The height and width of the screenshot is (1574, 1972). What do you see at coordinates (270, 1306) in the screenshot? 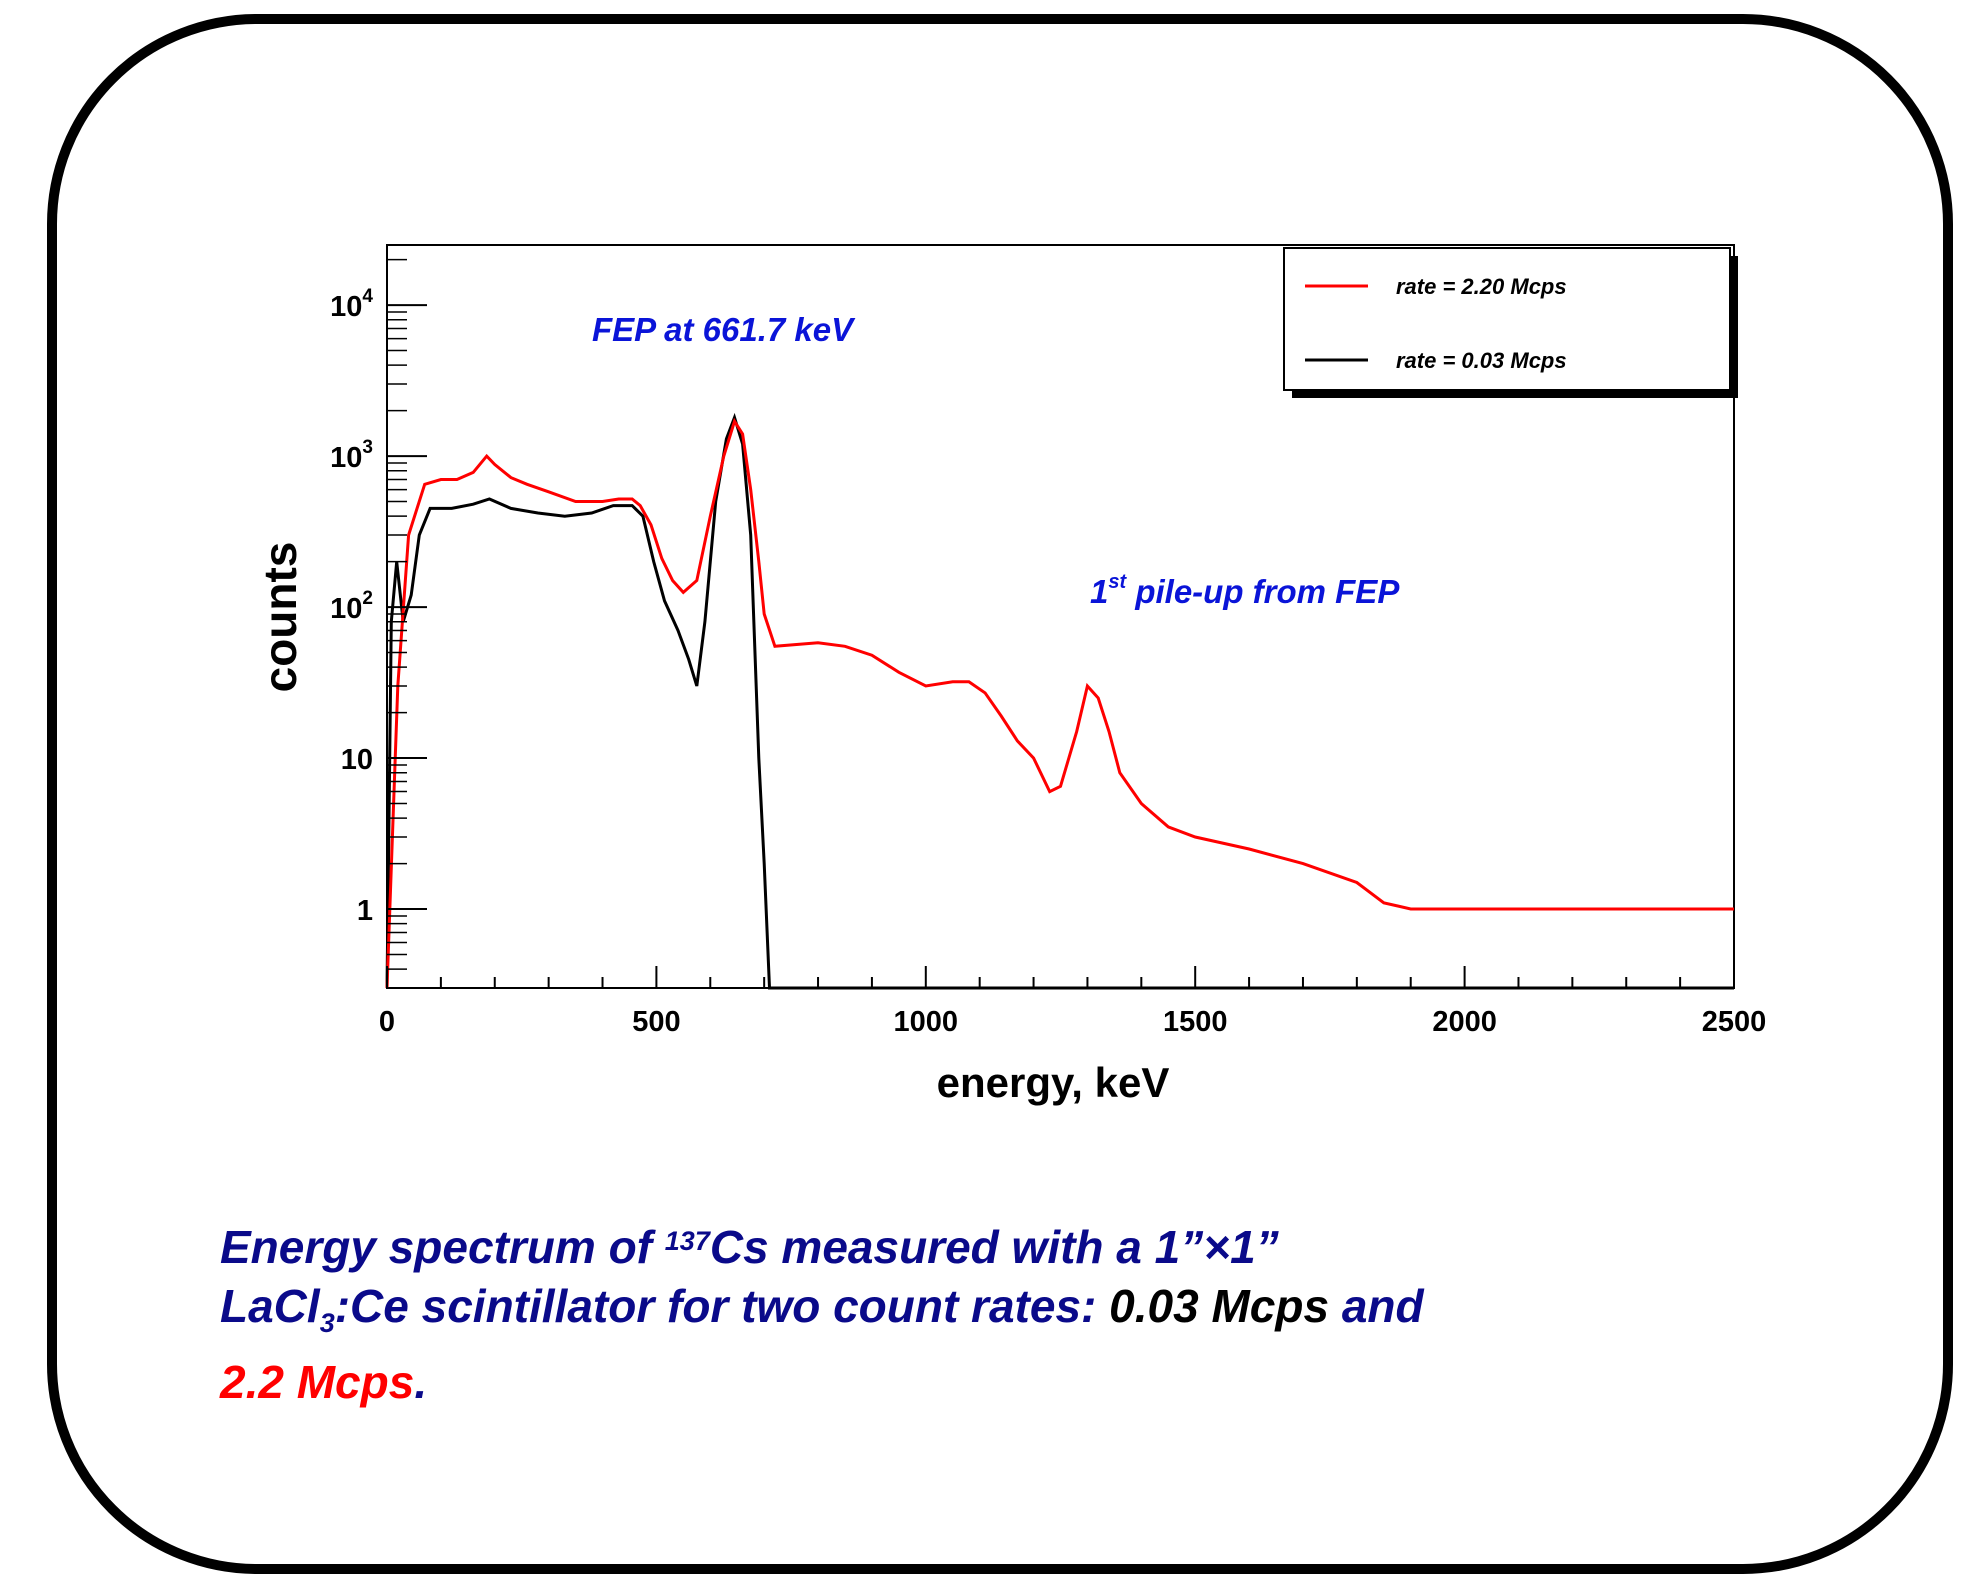
I see `caption-line2-pre: LaCl` at bounding box center [270, 1306].